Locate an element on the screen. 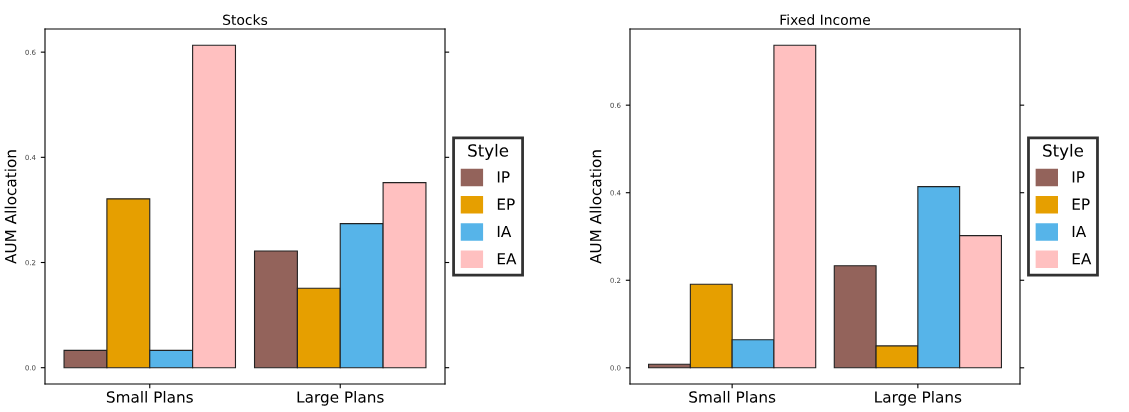 This screenshot has width=1129, height=412. chart-title: Stocks is located at coordinates (245, 20).